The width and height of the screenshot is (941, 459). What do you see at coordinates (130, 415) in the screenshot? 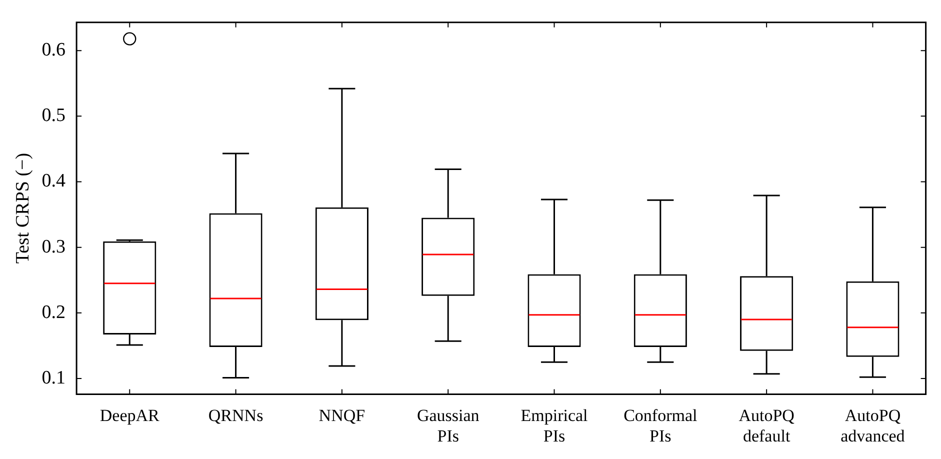
I see `x-tick-label: DeepAR` at bounding box center [130, 415].